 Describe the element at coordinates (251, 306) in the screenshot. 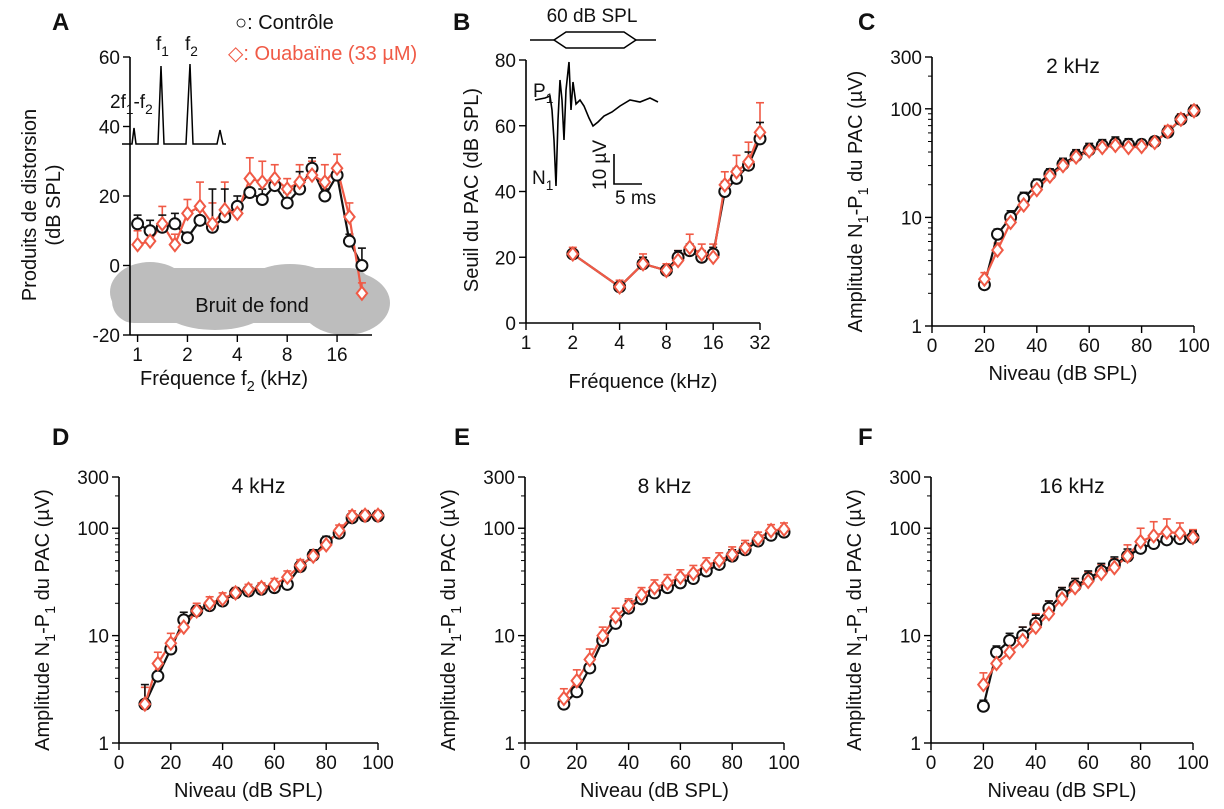

I see `noise-label: Bruit de fond` at that location.